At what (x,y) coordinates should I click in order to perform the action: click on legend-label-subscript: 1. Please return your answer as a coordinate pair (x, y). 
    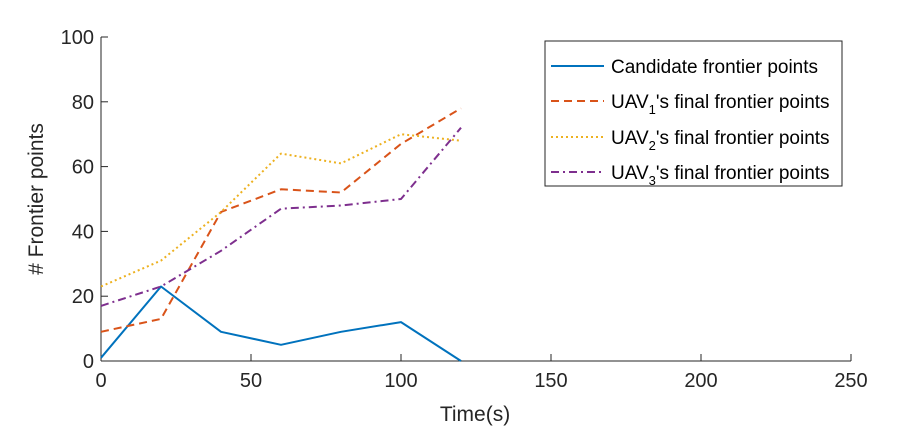
    Looking at the image, I should click on (652, 109).